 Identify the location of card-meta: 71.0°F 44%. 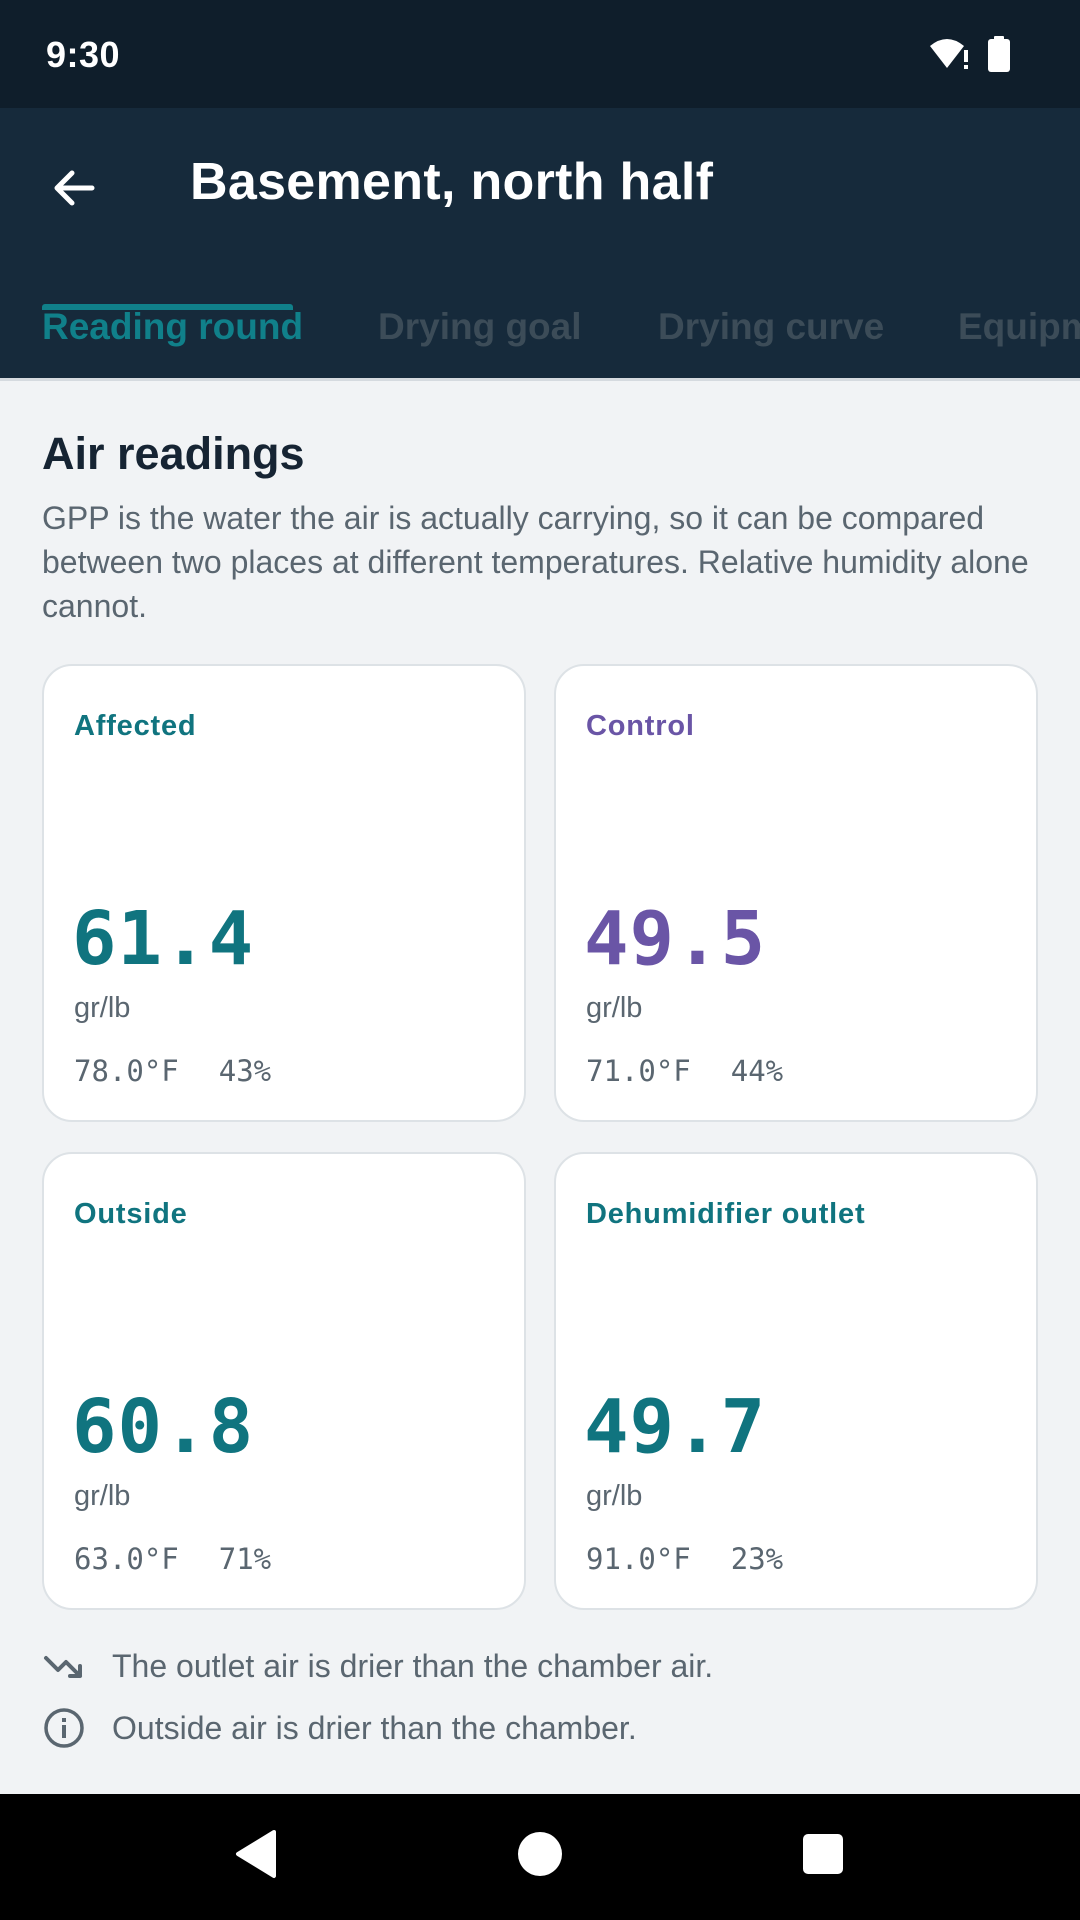
(684, 1071).